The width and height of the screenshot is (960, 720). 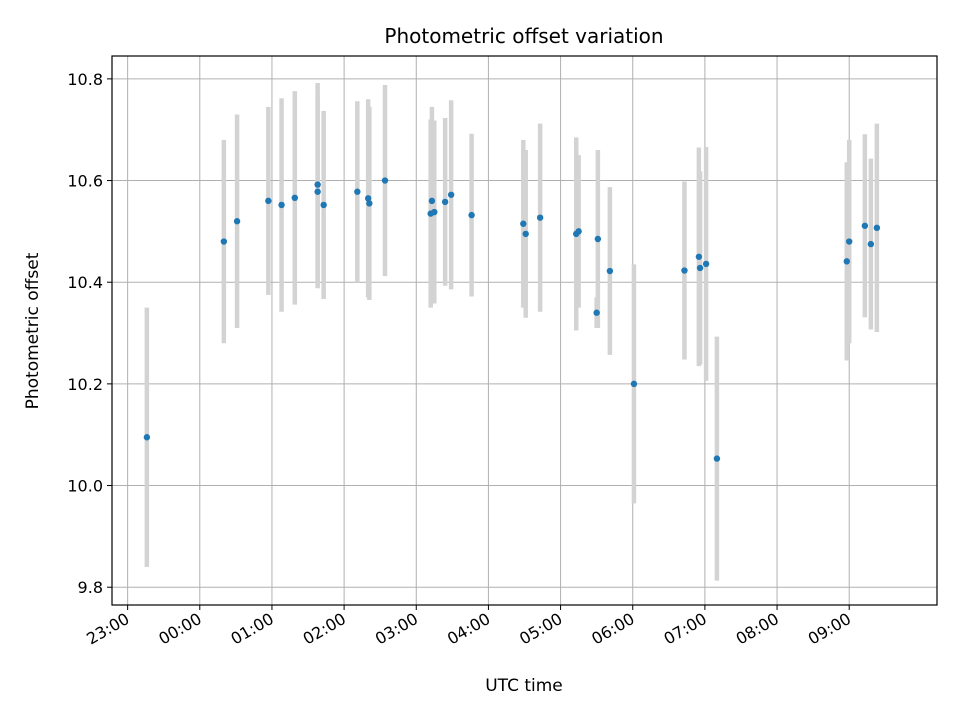 I want to click on chart-title: Photometric offset variation, so click(x=523, y=36).